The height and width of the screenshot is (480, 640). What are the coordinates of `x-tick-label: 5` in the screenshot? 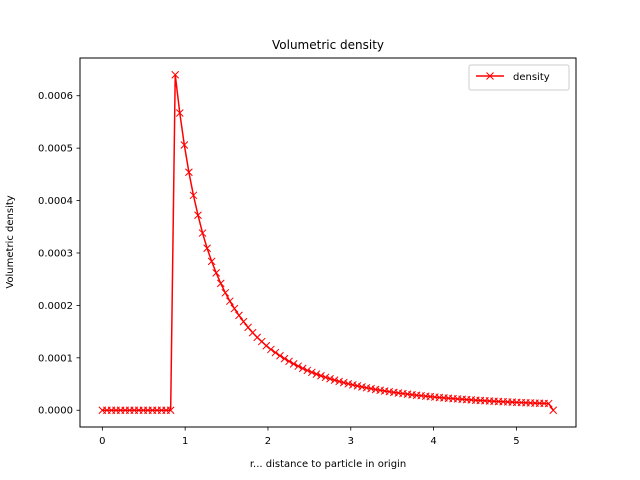 It's located at (516, 441).